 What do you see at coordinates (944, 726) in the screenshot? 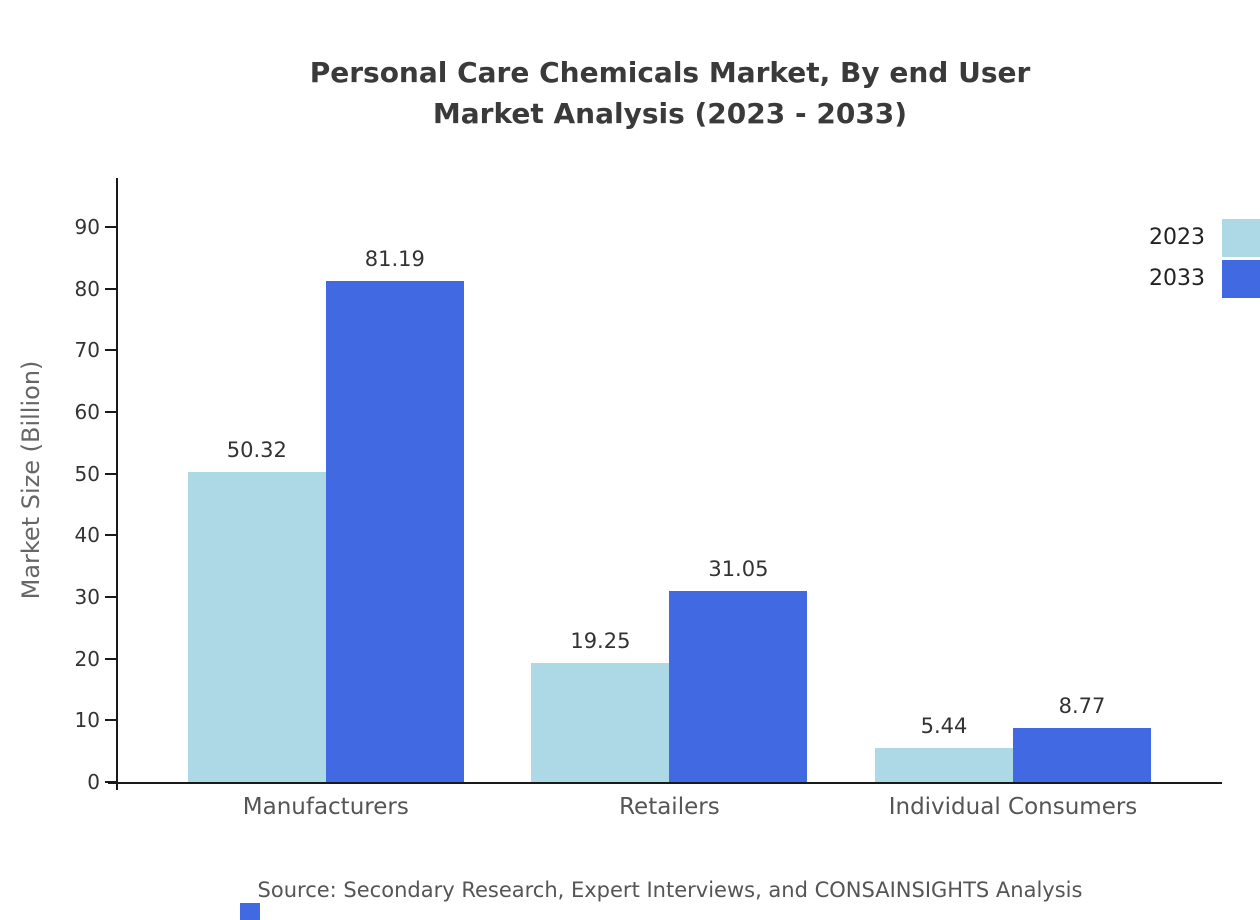
I see `bar-value-label-2023-individual-consumers: 5.44` at bounding box center [944, 726].